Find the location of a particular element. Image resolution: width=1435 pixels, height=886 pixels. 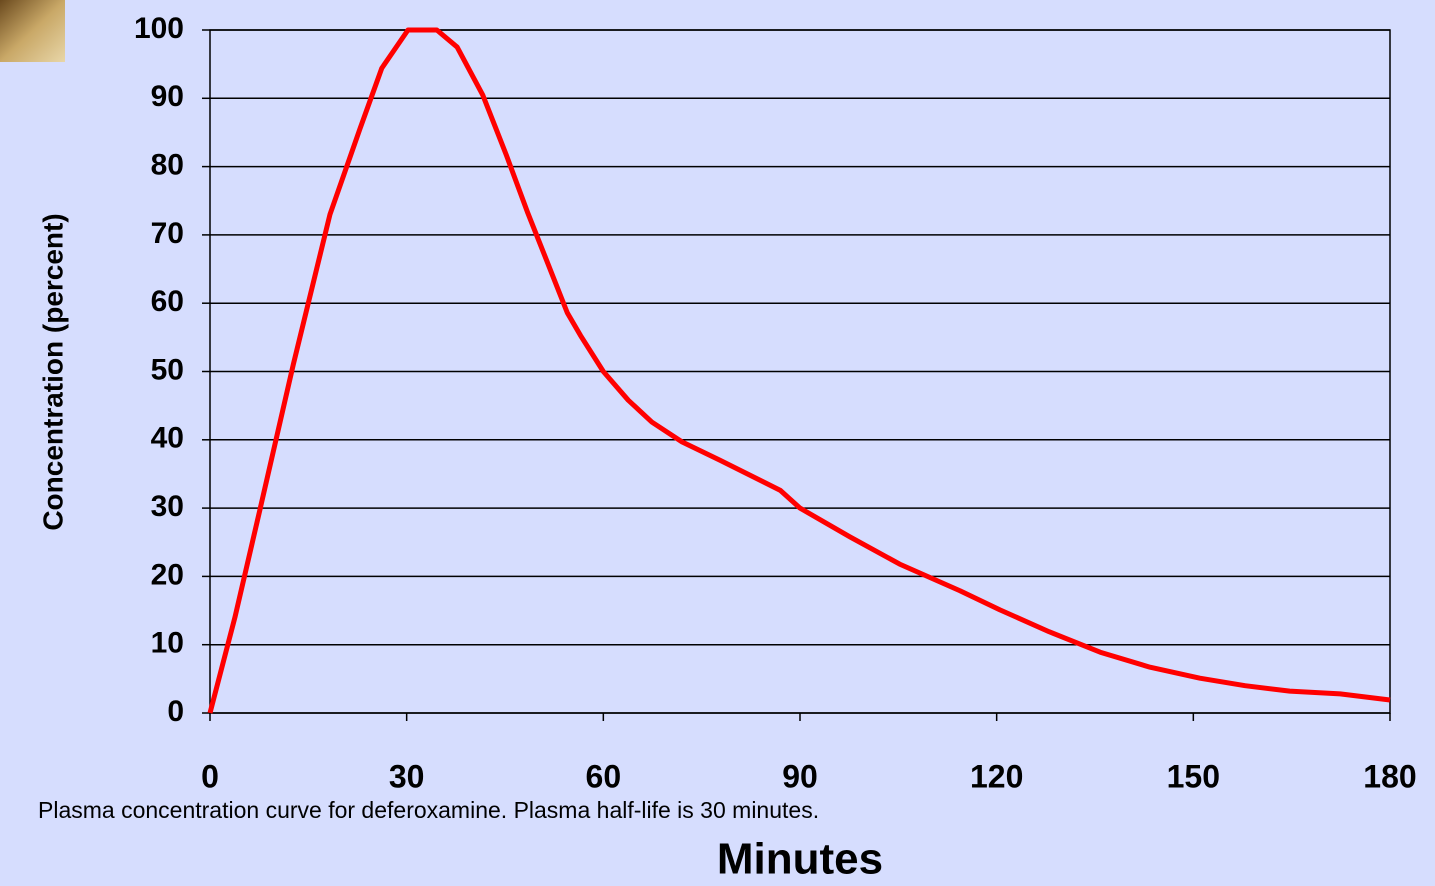

y-tick-label: 40 is located at coordinates (167, 438).